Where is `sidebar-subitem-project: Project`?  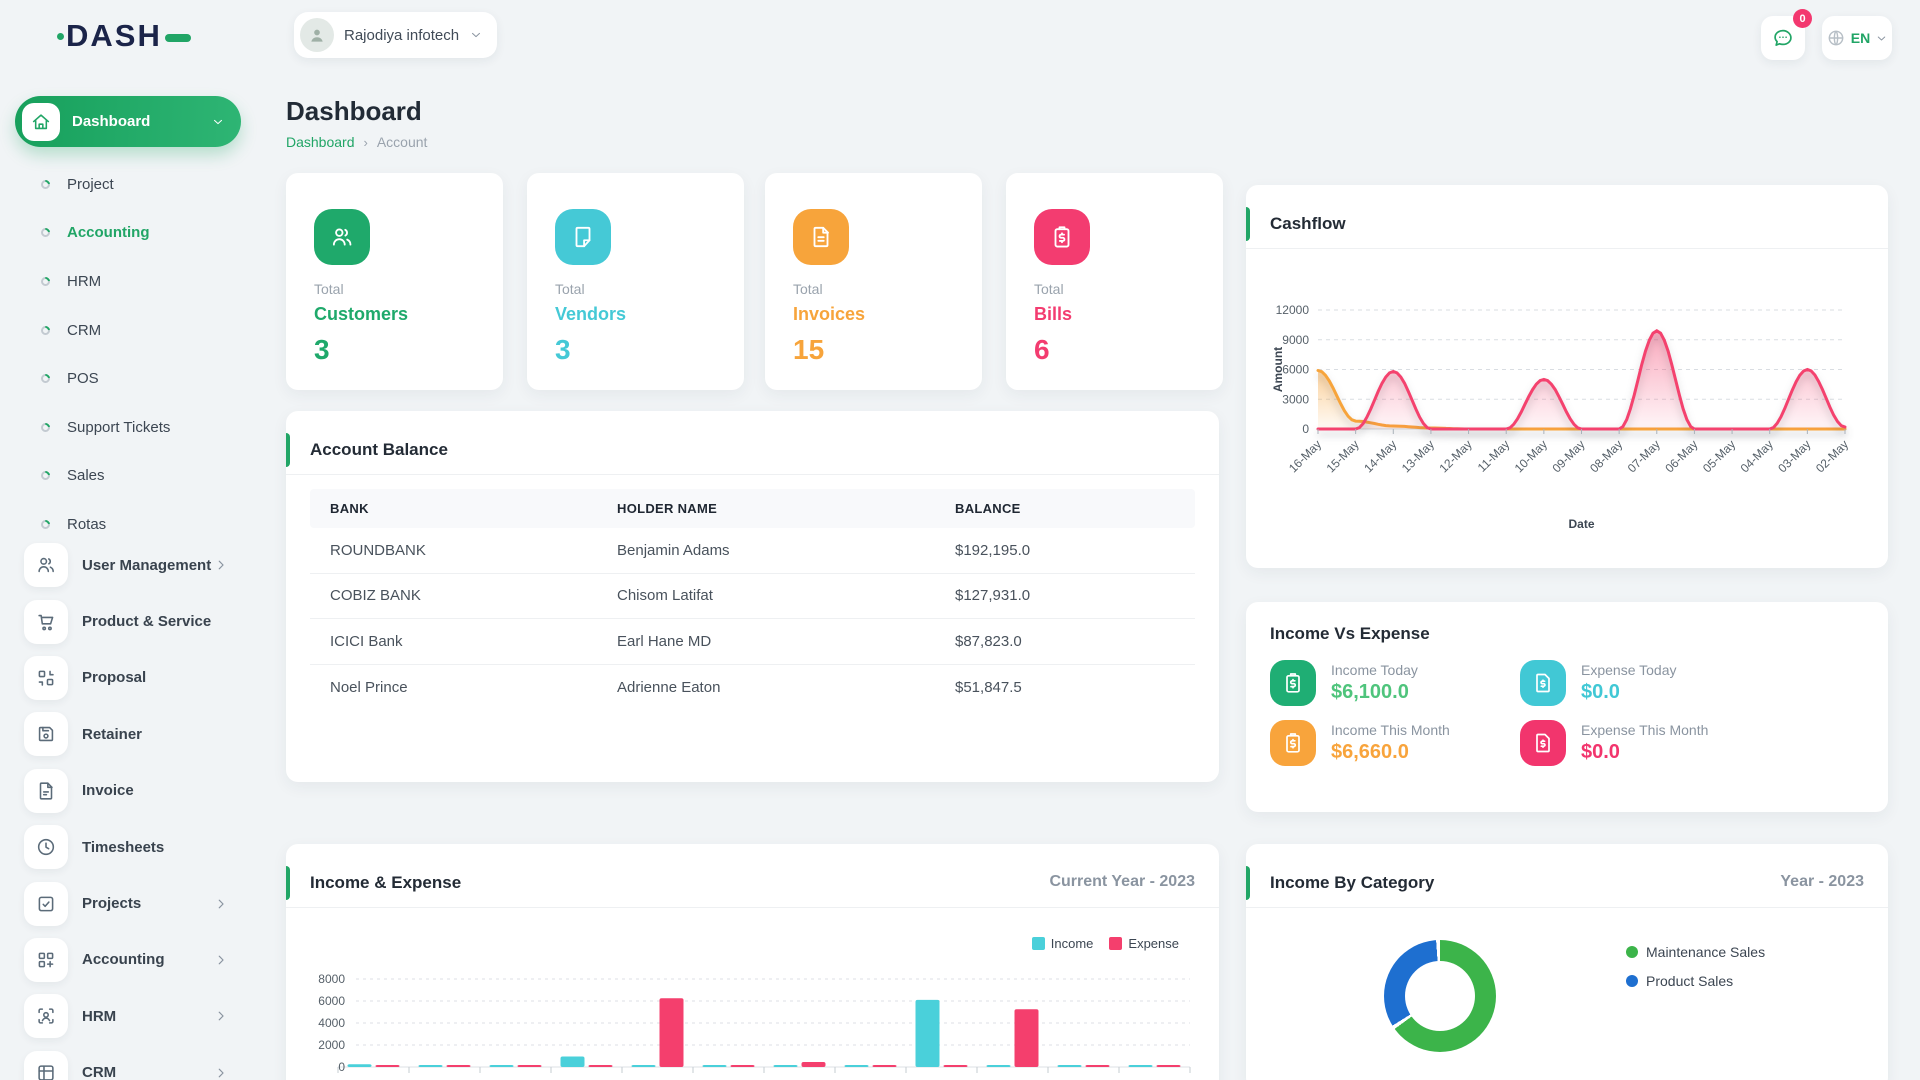
sidebar-subitem-project: Project is located at coordinates (130, 184).